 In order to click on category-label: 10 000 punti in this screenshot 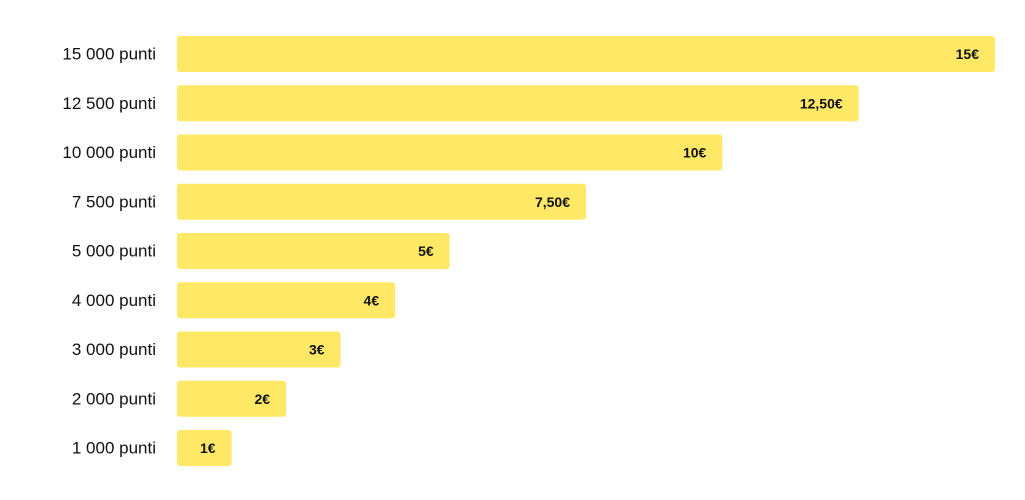, I will do `click(109, 152)`.